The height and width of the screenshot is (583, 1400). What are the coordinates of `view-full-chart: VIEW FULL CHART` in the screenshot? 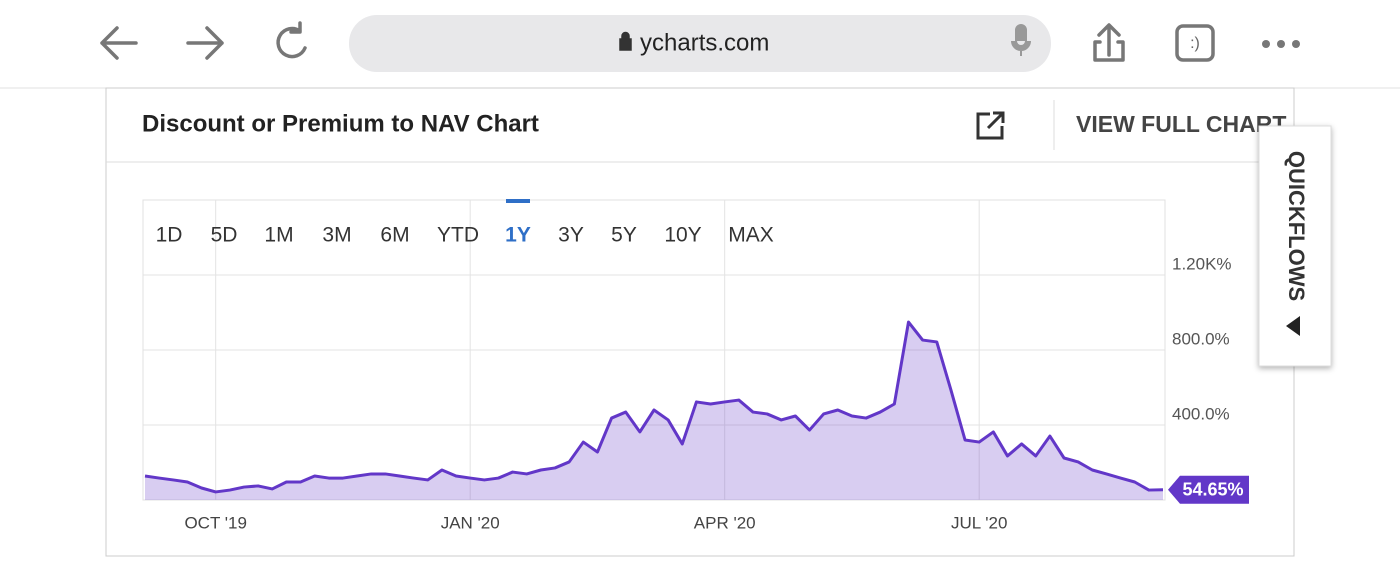 It's located at (1181, 124).